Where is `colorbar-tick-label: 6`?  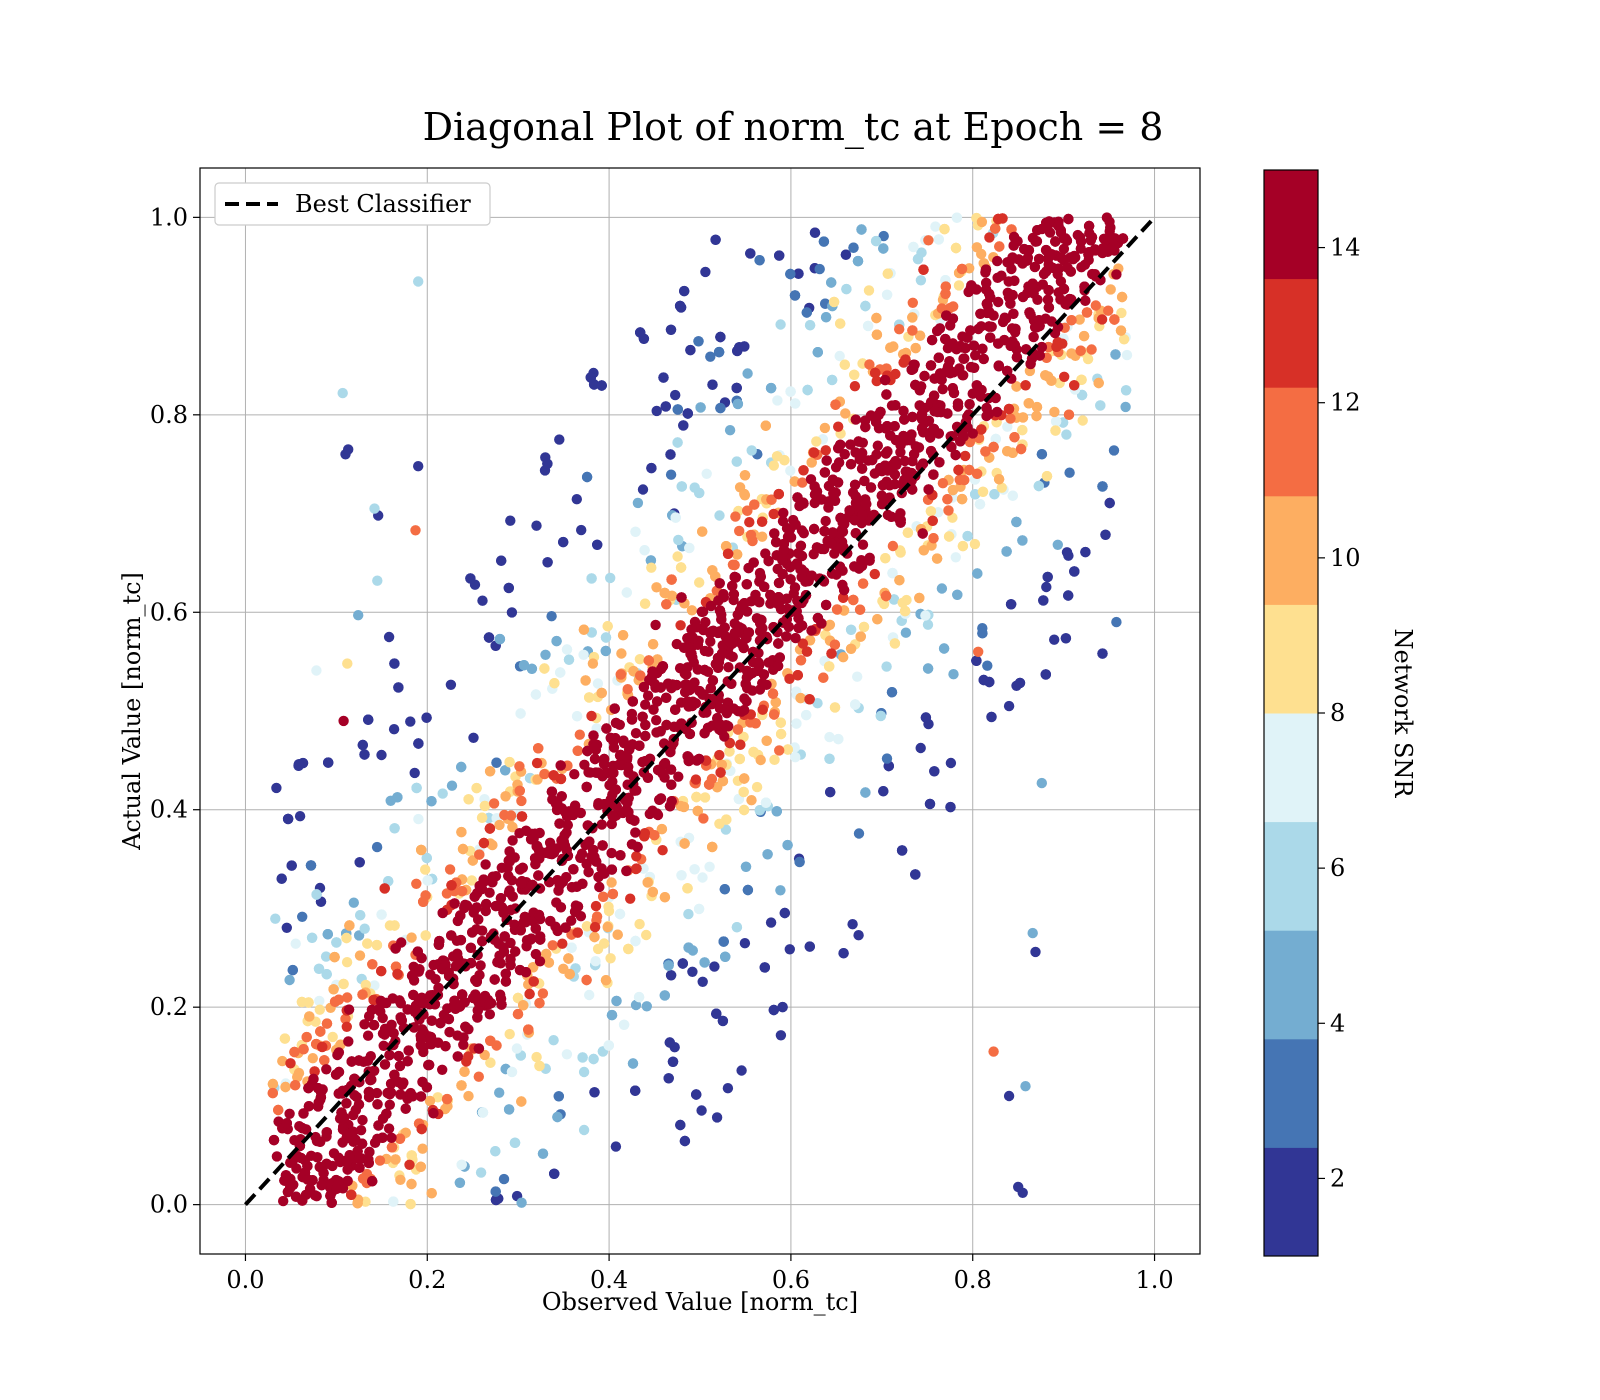 colorbar-tick-label: 6 is located at coordinates (1337, 868).